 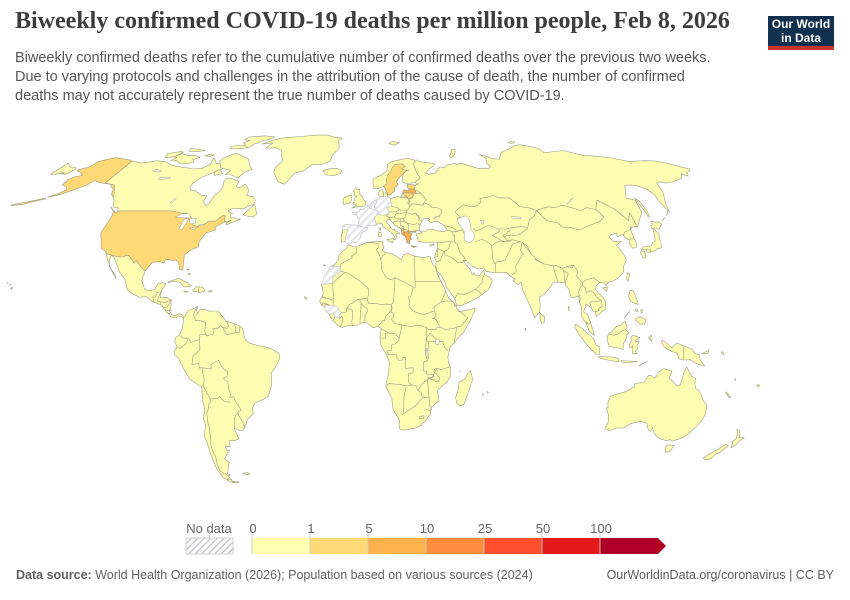 What do you see at coordinates (252, 528) in the screenshot?
I see `svg-text: 0` at bounding box center [252, 528].